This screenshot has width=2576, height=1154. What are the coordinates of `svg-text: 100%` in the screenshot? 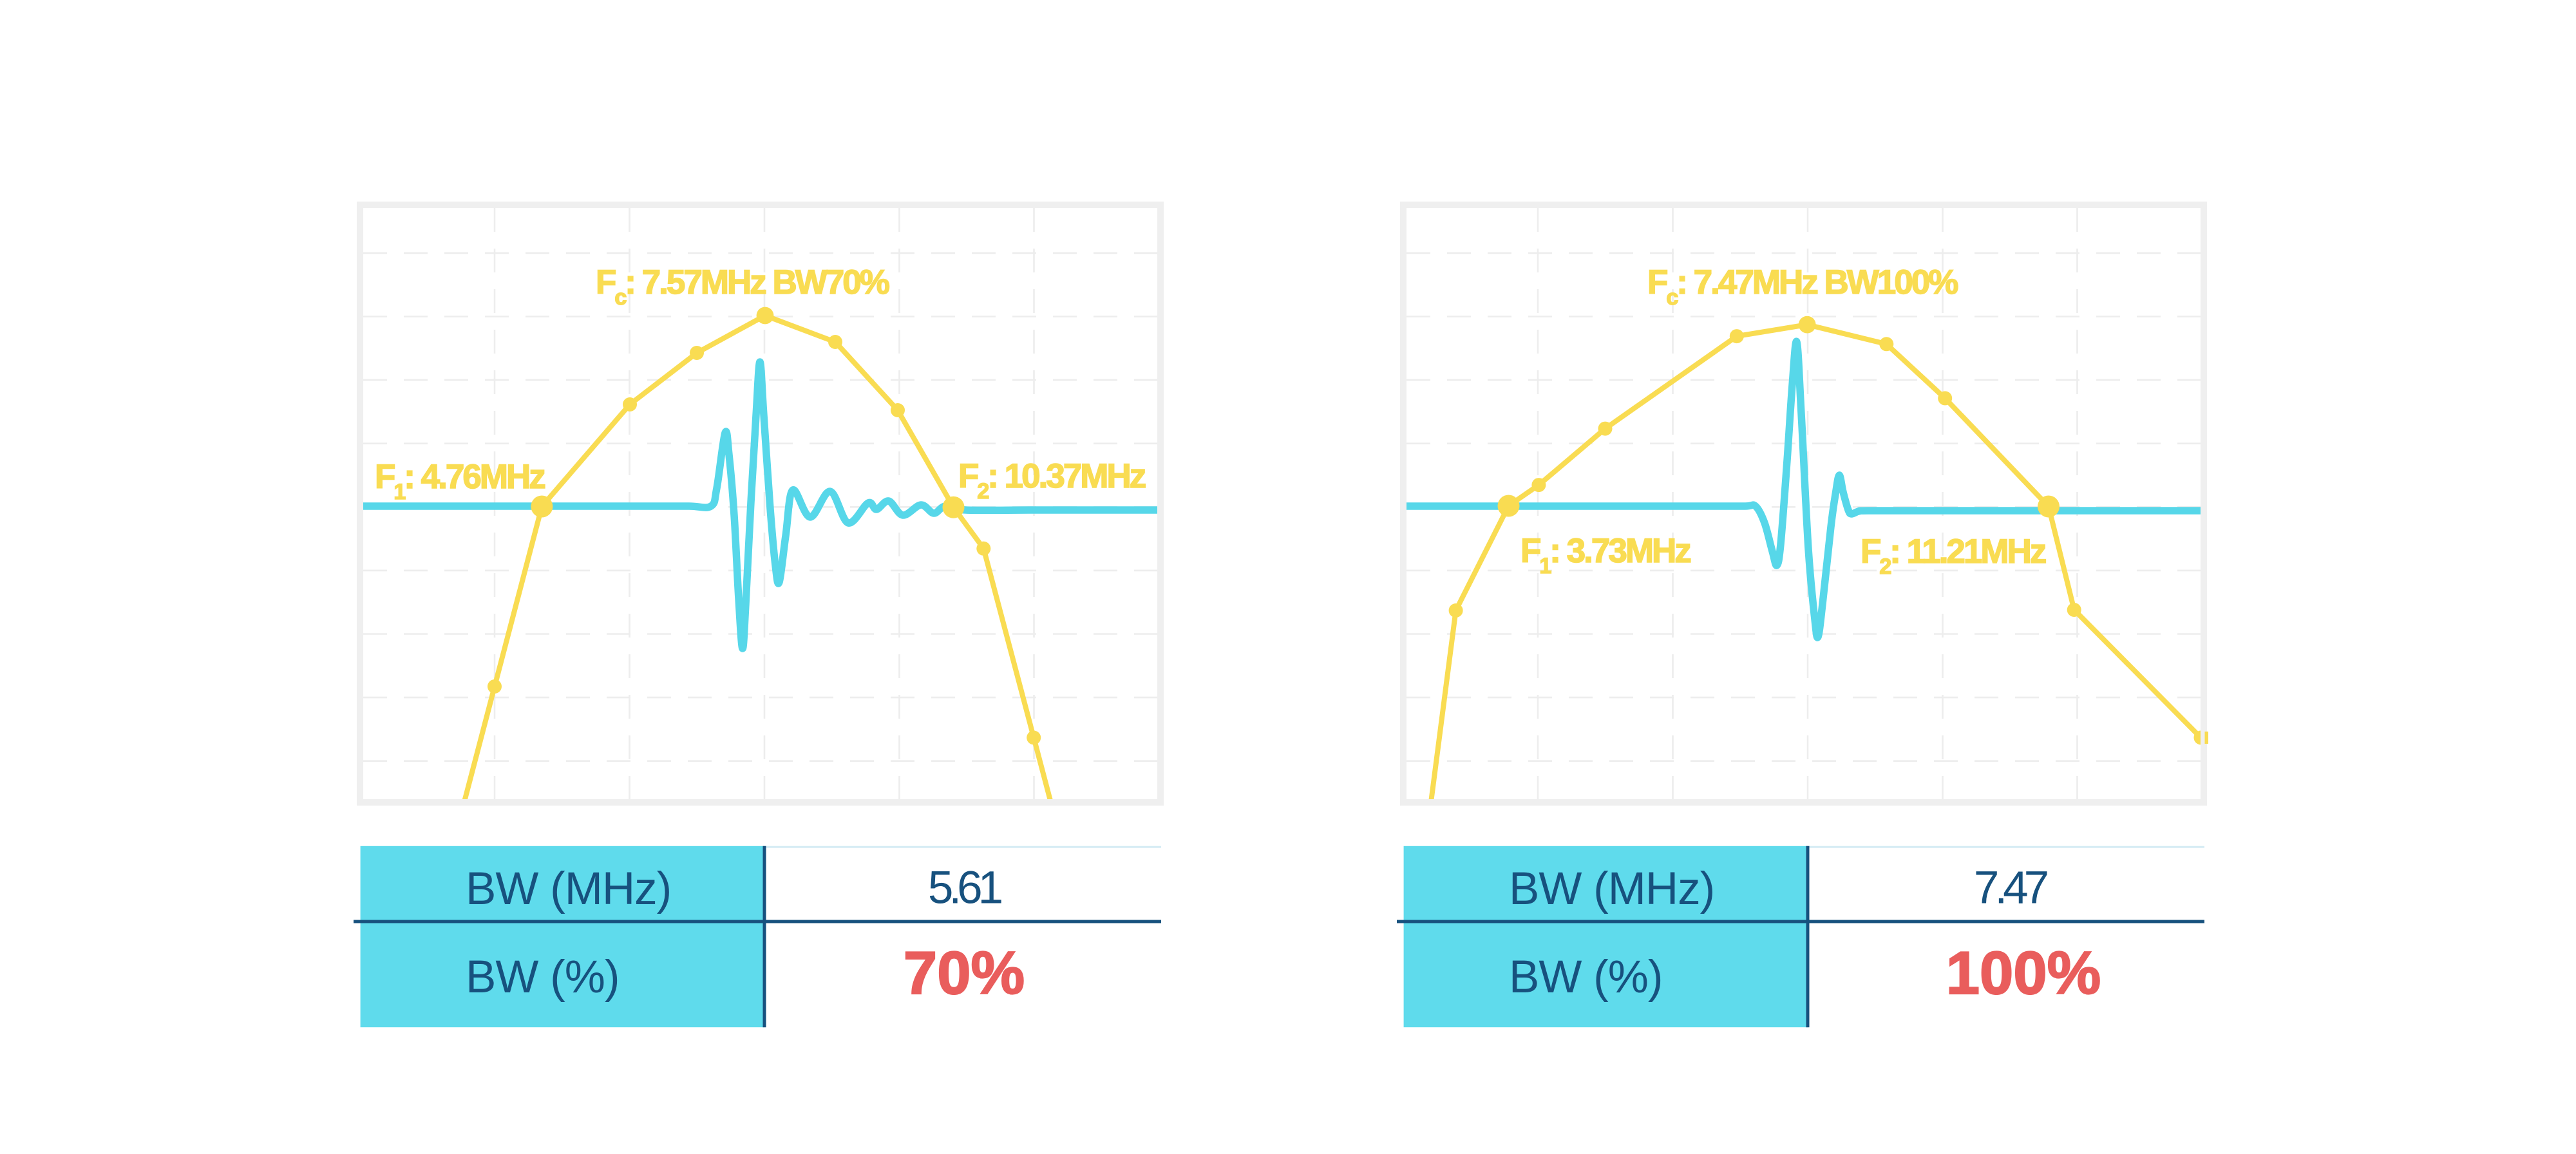 It's located at (2024, 973).